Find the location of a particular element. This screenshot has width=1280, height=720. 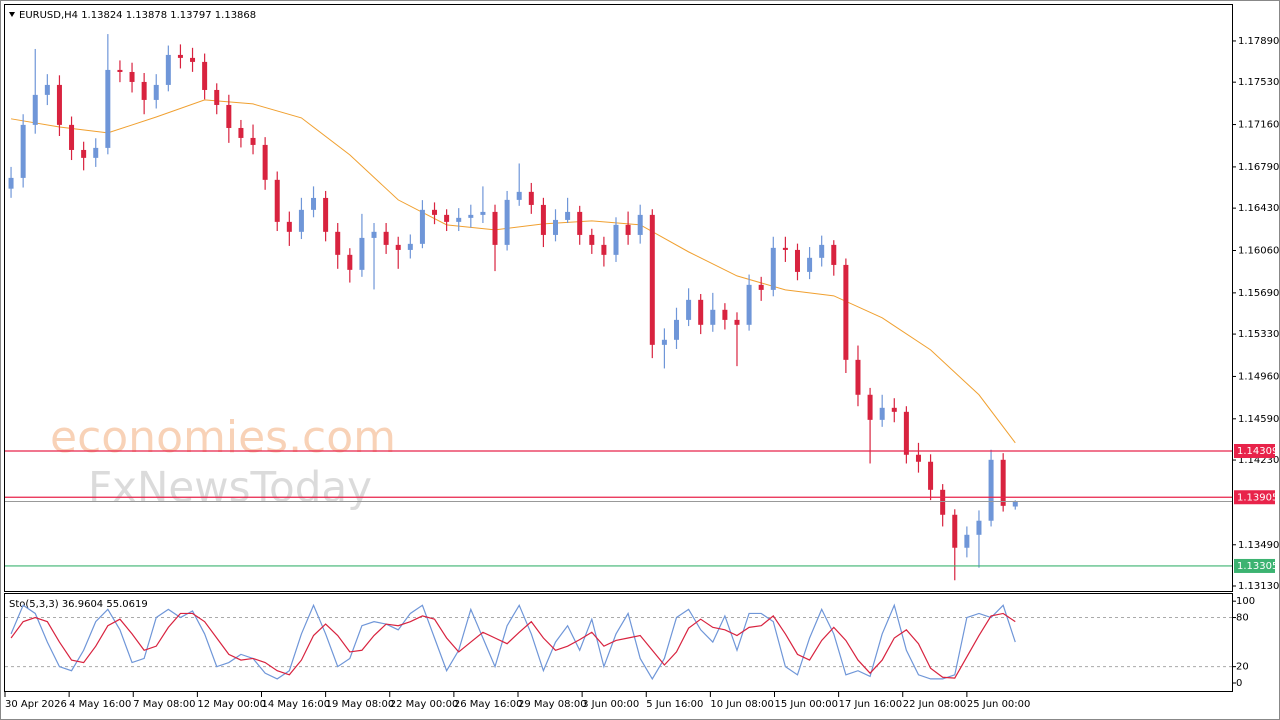

x-tick-label: 7 May 08:00 is located at coordinates (164, 704).